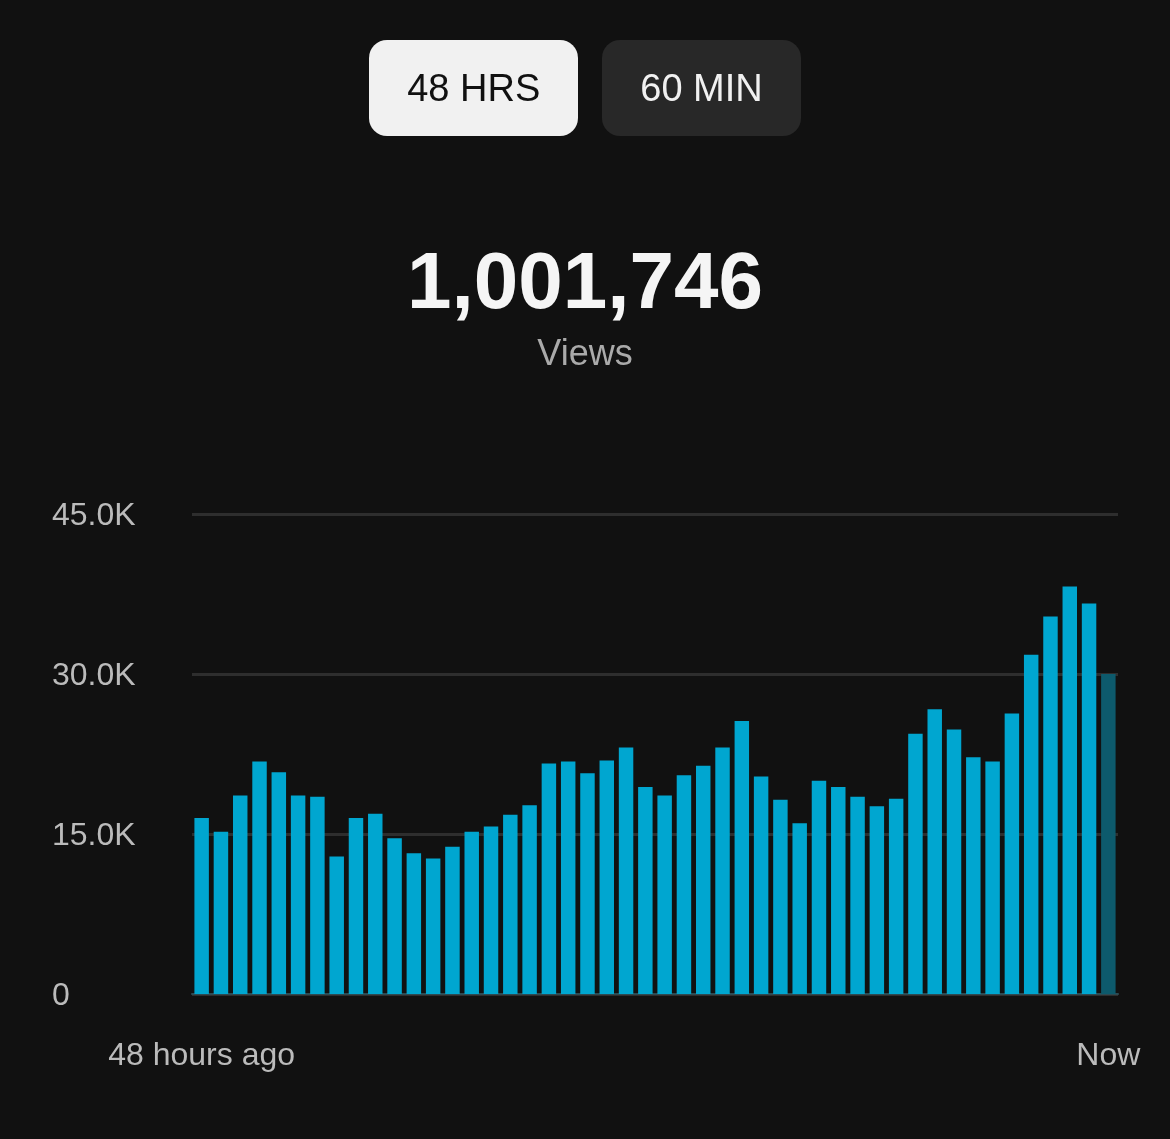 This screenshot has width=1170, height=1139. Describe the element at coordinates (94, 514) in the screenshot. I see `y-tick-label: 45.0K` at that location.